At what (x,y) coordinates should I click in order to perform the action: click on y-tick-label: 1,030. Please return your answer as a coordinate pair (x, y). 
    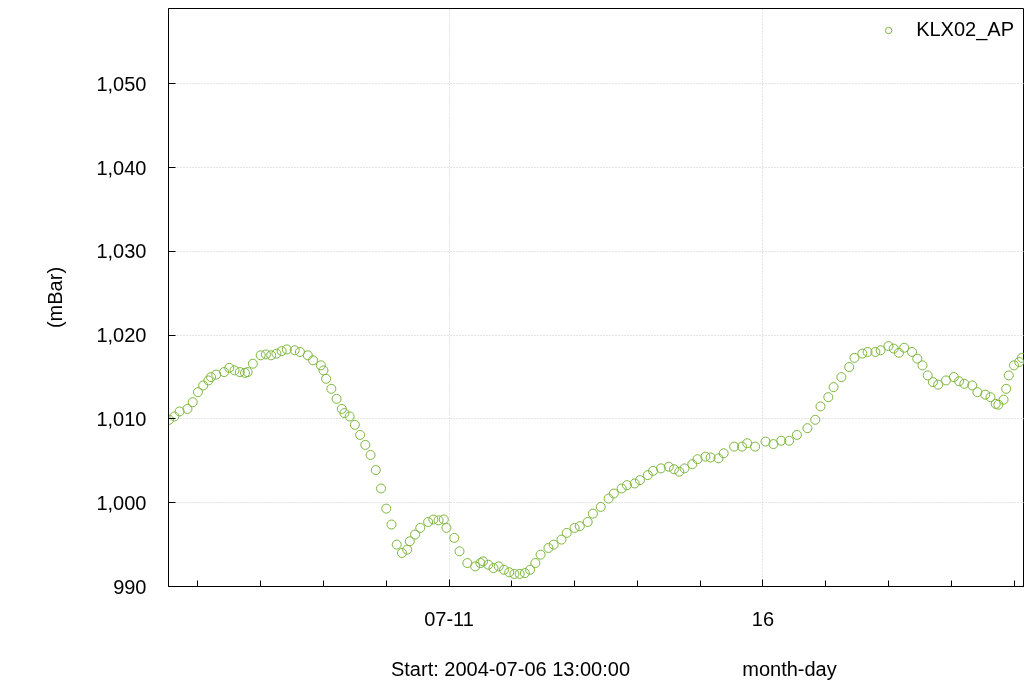
    Looking at the image, I should click on (121, 251).